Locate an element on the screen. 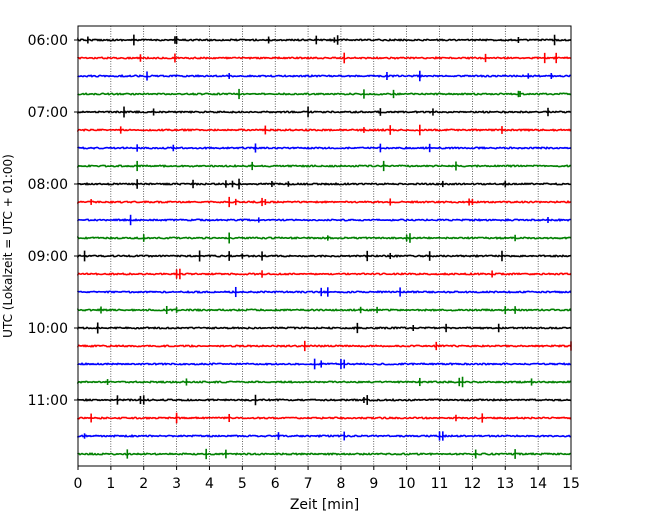 This screenshot has height=520, width=650. trace-08:00 is located at coordinates (324, 184).